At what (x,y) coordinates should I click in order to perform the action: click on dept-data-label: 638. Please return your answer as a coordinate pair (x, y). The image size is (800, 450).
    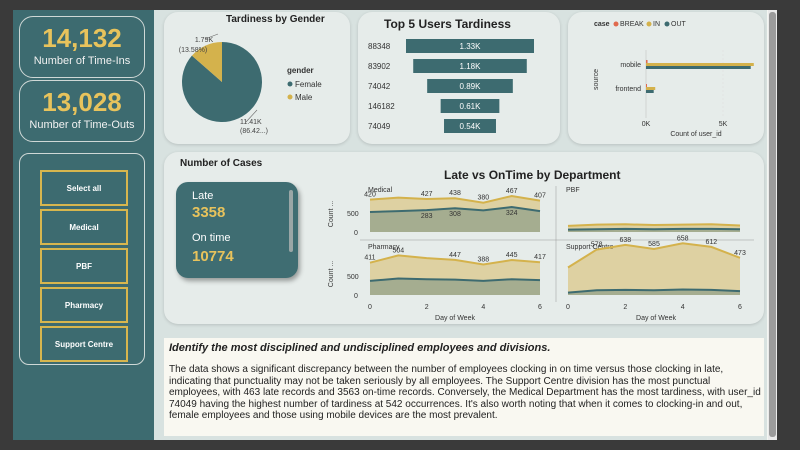
    Looking at the image, I should click on (625, 240).